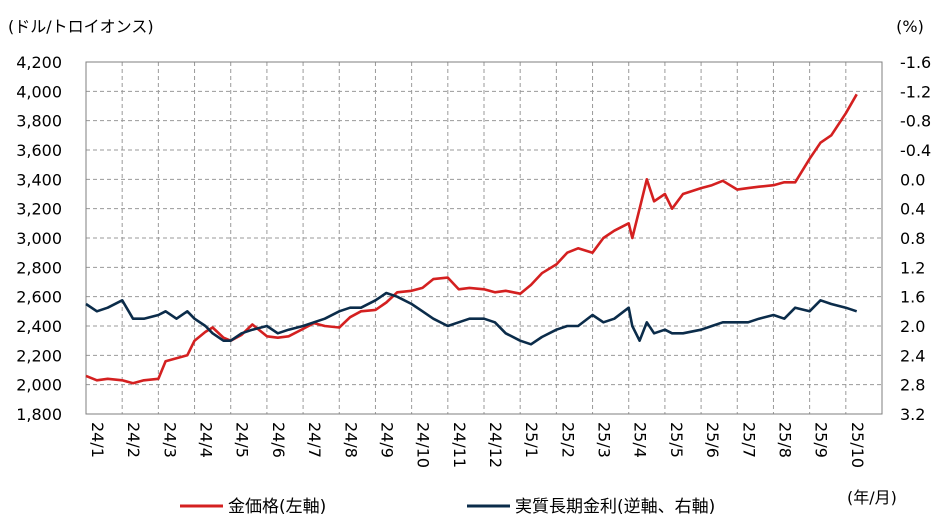  What do you see at coordinates (169, 440) in the screenshot?
I see `x-axis-tick-label: 24/3` at bounding box center [169, 440].